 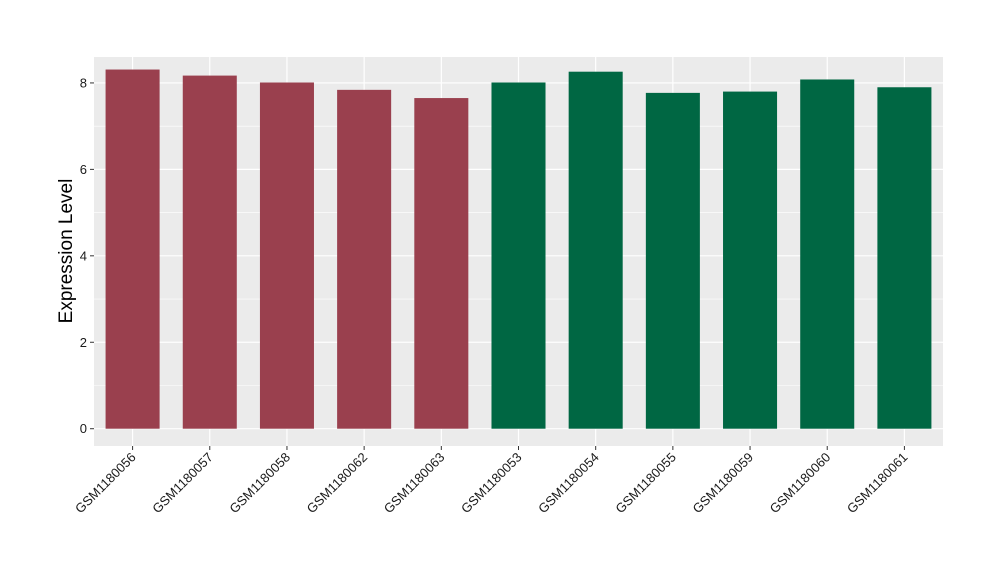 I want to click on bar-GSM1180055, so click(x=672, y=260).